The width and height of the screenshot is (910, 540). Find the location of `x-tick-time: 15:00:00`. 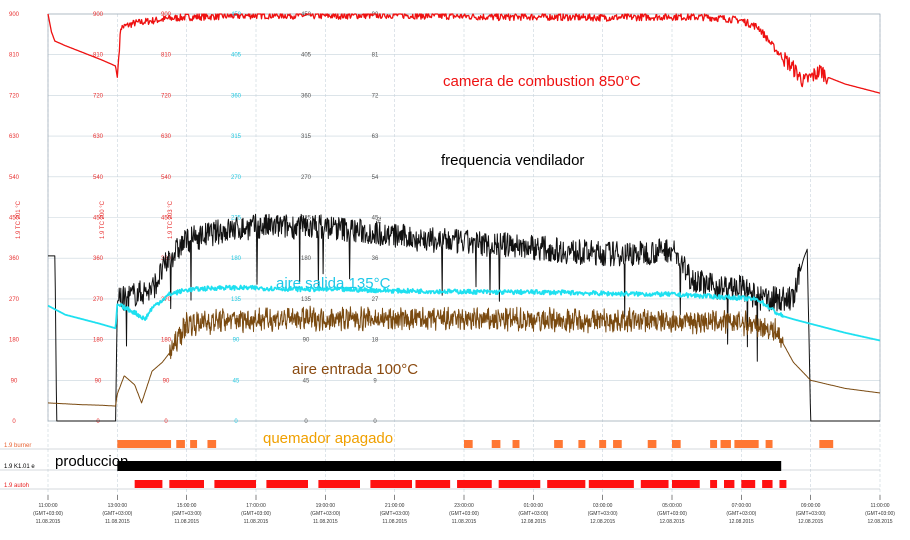

x-tick-time: 15:00:00 is located at coordinates (187, 506).